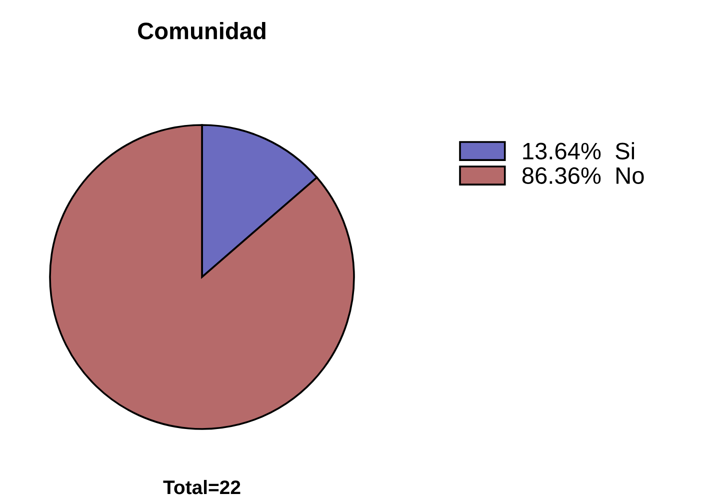  I want to click on text: Total=22, so click(201, 487).